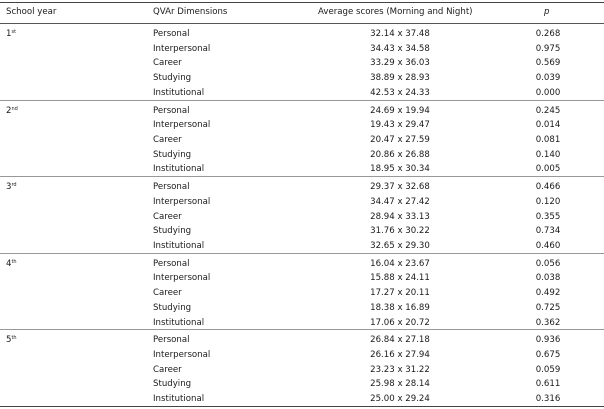 The width and height of the screenshot is (604, 409). I want to click on p-value-cell: 0.460, so click(548, 245).